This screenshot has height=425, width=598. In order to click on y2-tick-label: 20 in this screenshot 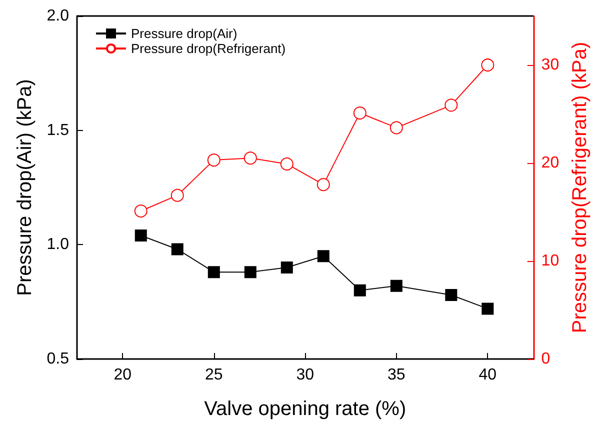, I will do `click(550, 163)`.